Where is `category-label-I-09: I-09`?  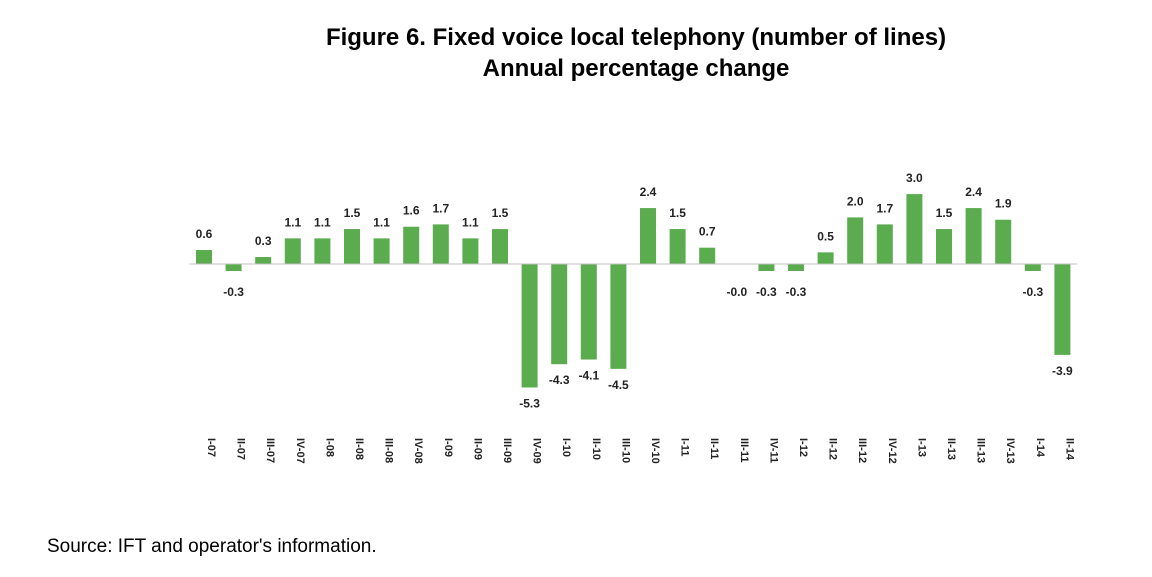
category-label-I-09: I-09 is located at coordinates (448, 447).